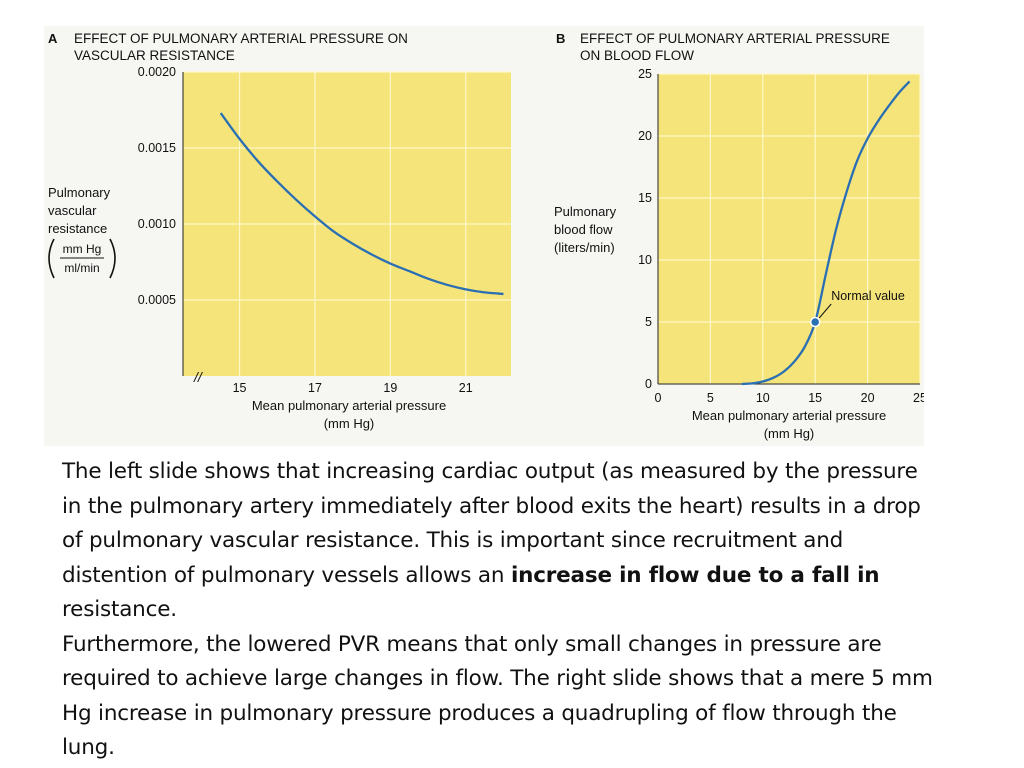 This screenshot has width=1024, height=768. What do you see at coordinates (77, 228) in the screenshot?
I see `chart-a-ylabel-line3: resistance` at bounding box center [77, 228].